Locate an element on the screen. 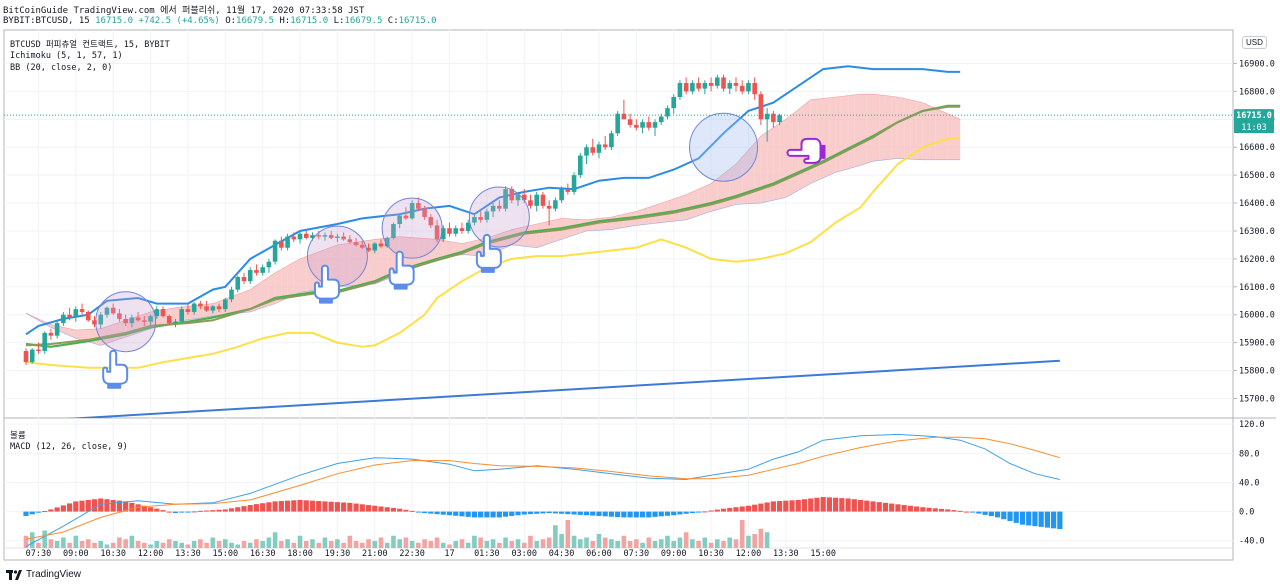  price-axis-label: 16800.0 is located at coordinates (1257, 92).